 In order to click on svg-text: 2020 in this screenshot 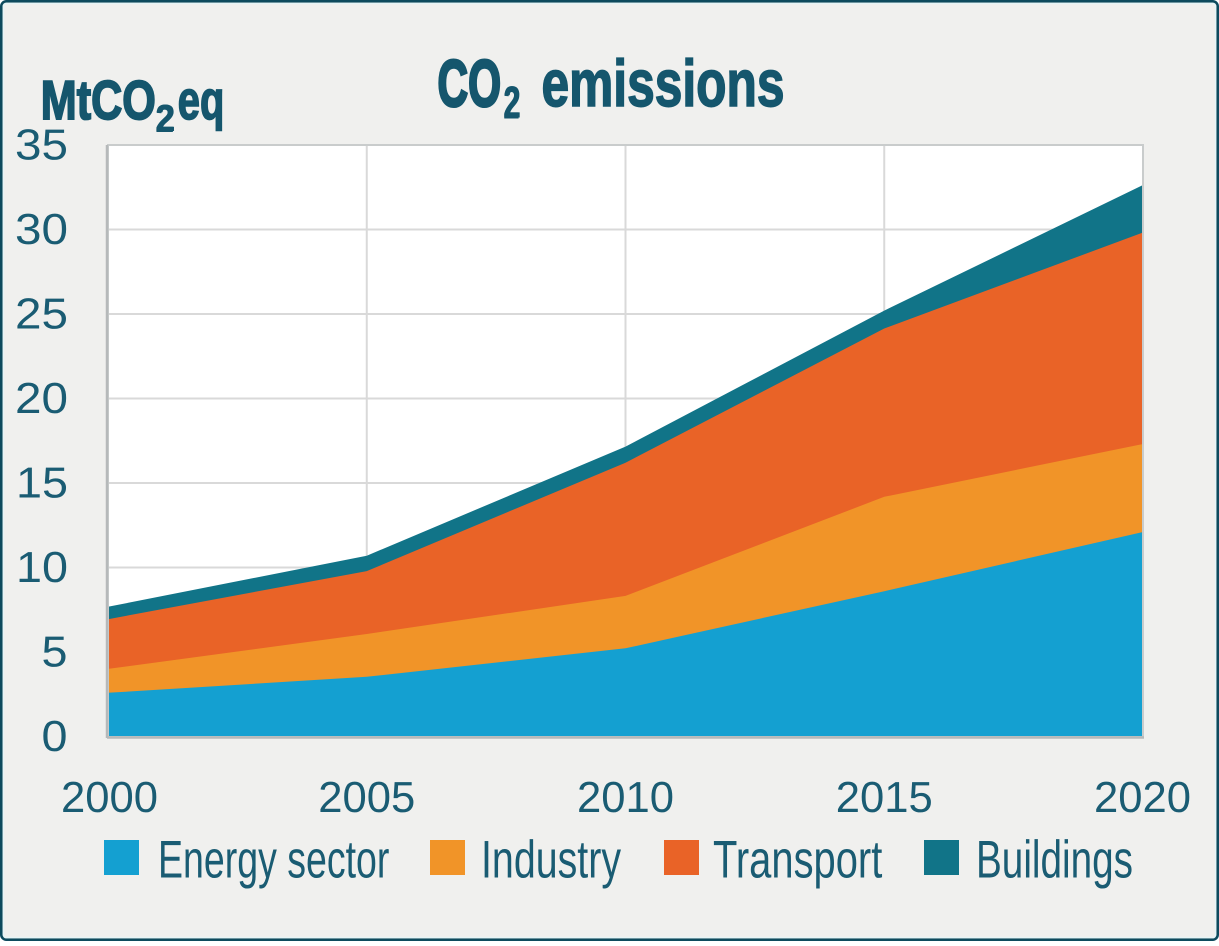, I will do `click(1142, 798)`.